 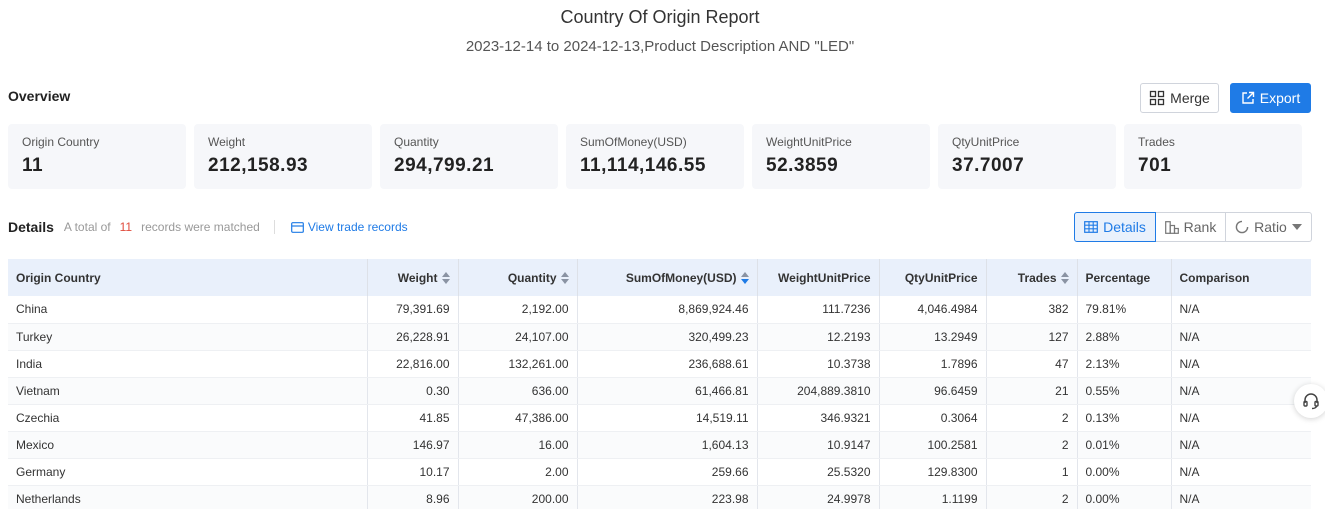 What do you see at coordinates (227, 142) in the screenshot?
I see `stat-label: Weight` at bounding box center [227, 142].